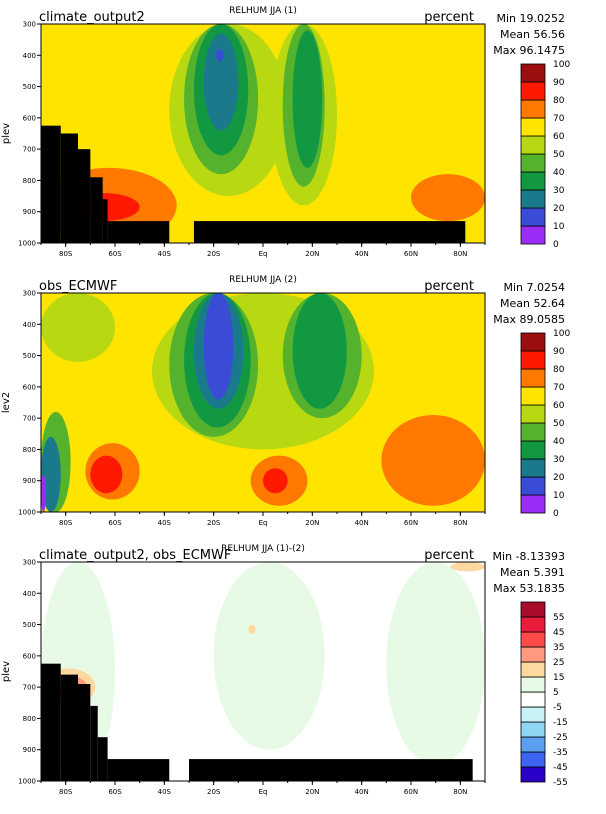  I want to click on y-tick-label: 500, so click(29, 356).